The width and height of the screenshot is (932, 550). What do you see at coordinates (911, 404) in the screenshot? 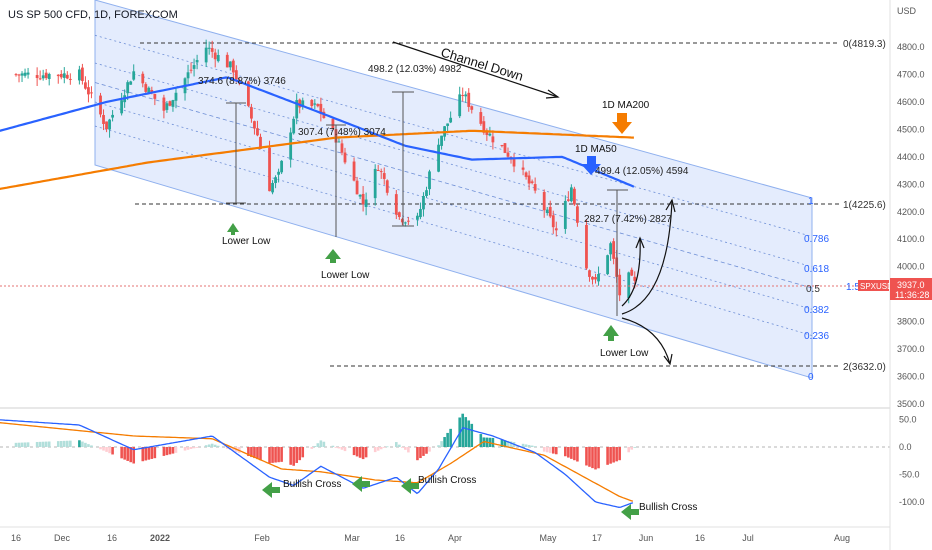
I see `price-tick-label: 3500.0` at bounding box center [911, 404].